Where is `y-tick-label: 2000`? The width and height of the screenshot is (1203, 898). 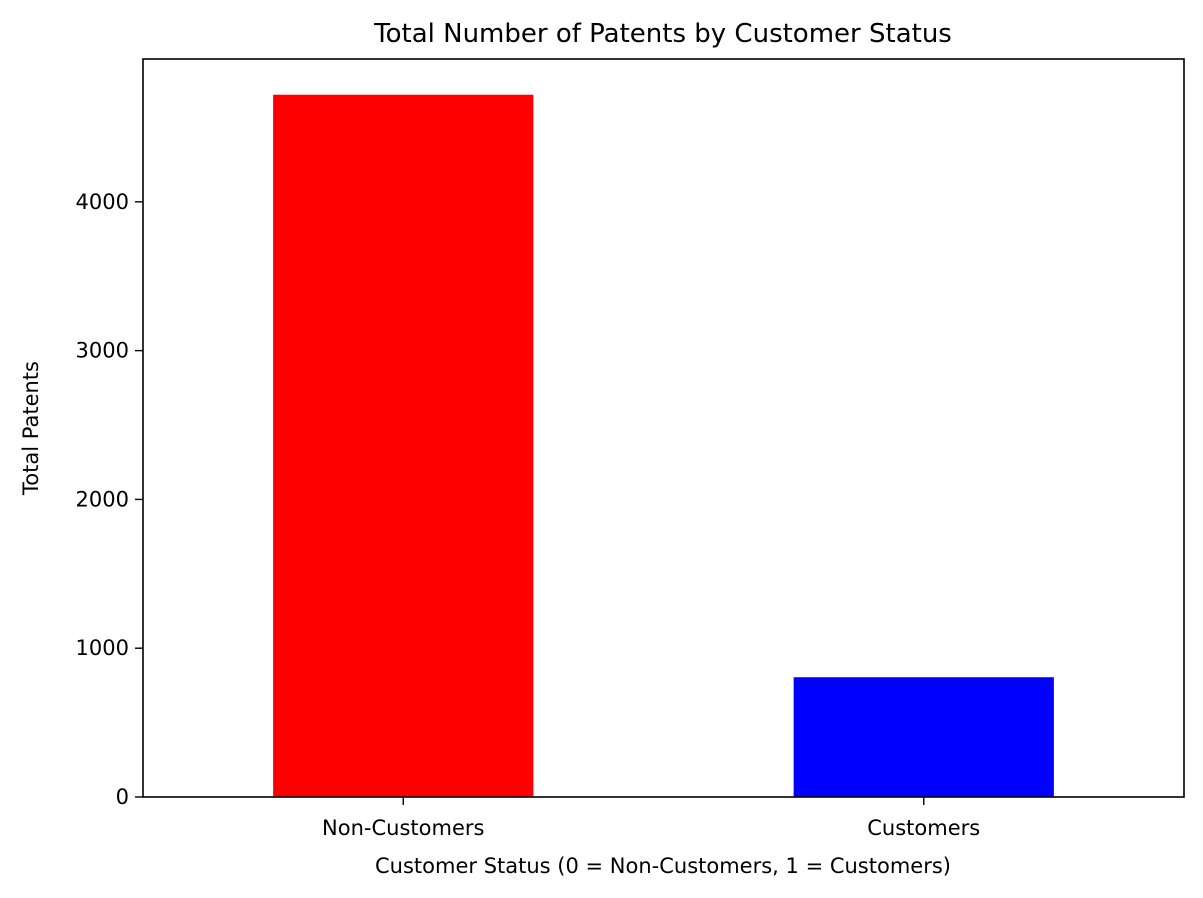
y-tick-label: 2000 is located at coordinates (102, 499).